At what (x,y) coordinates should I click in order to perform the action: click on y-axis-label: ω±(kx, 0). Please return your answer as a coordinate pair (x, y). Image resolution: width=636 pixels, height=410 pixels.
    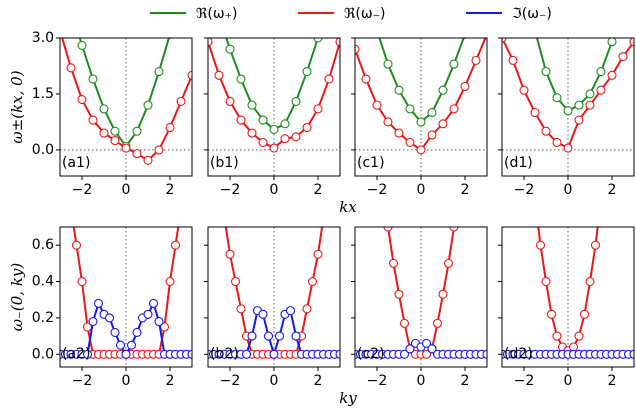
    Looking at the image, I should click on (17, 106).